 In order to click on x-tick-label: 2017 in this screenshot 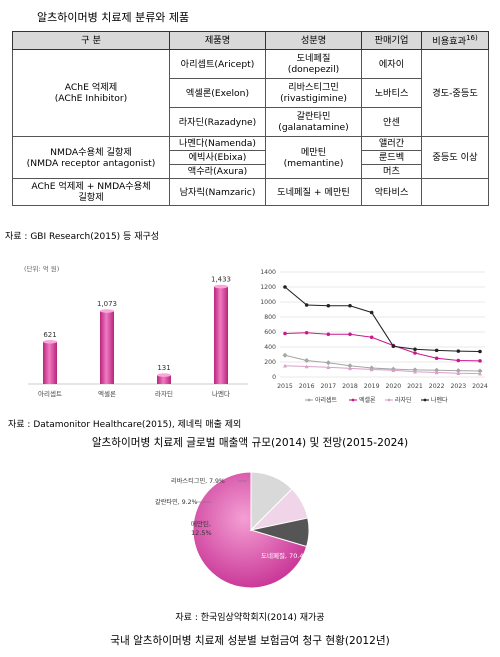, I will do `click(328, 386)`.